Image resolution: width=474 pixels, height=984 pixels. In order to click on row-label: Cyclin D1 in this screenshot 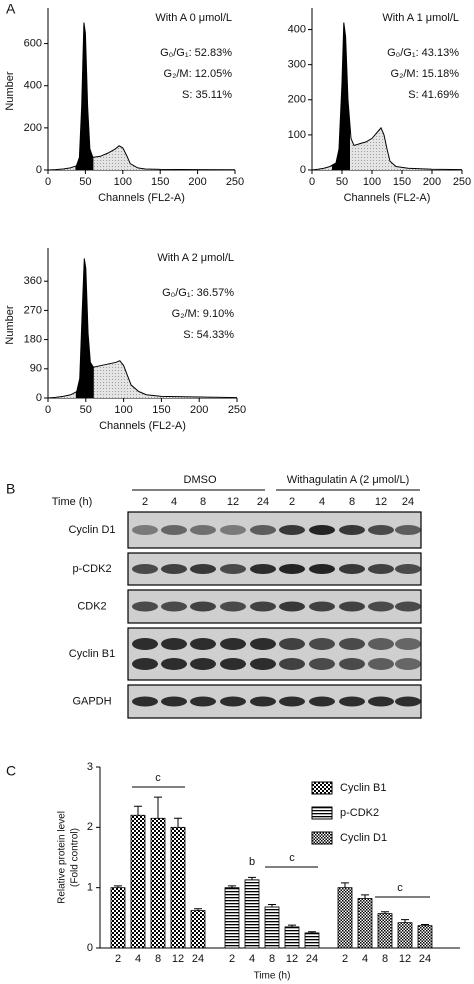, I will do `click(91, 530)`.